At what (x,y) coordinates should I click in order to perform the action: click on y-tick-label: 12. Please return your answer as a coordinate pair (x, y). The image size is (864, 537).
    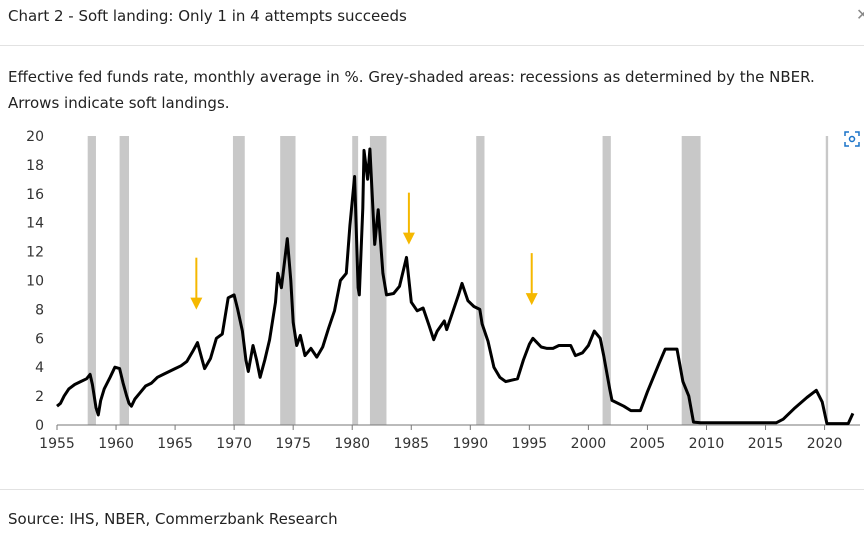
    Looking at the image, I should click on (35, 253).